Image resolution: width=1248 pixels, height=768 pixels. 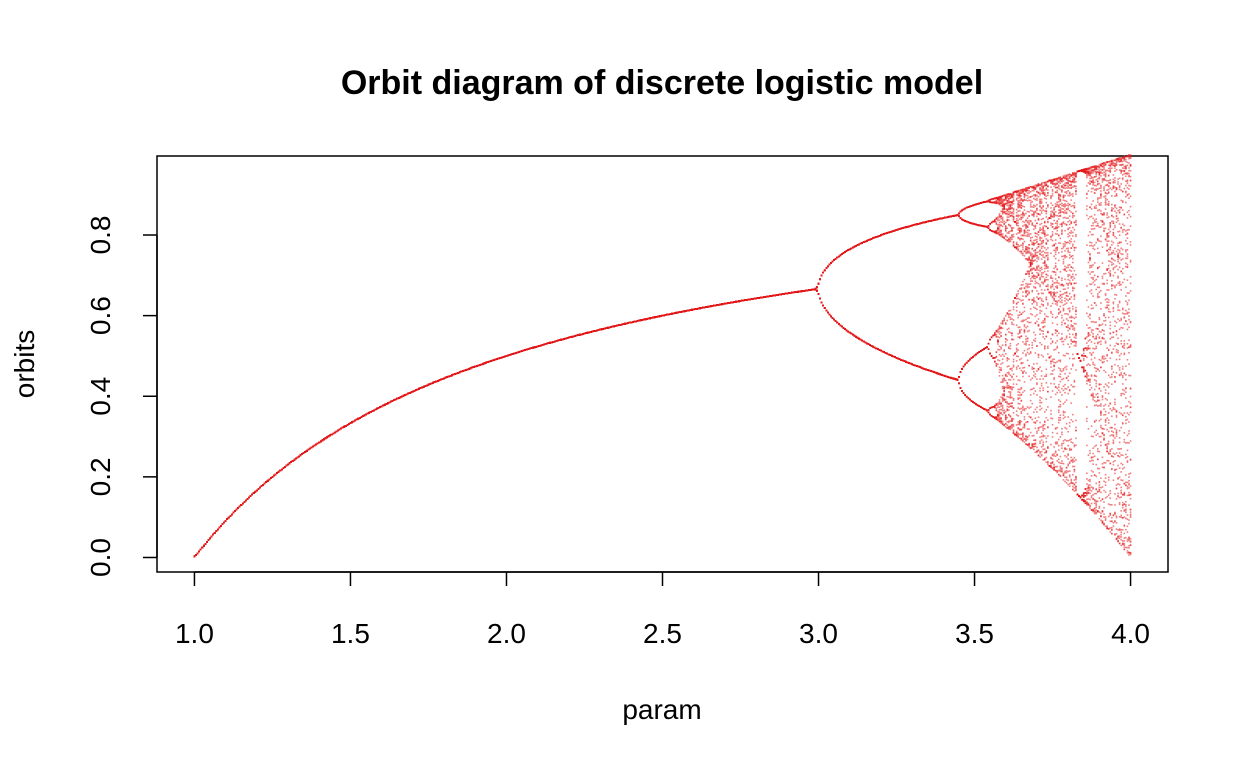 What do you see at coordinates (662, 83) in the screenshot?
I see `chart-title: Orbit diagram of discrete logistic model` at bounding box center [662, 83].